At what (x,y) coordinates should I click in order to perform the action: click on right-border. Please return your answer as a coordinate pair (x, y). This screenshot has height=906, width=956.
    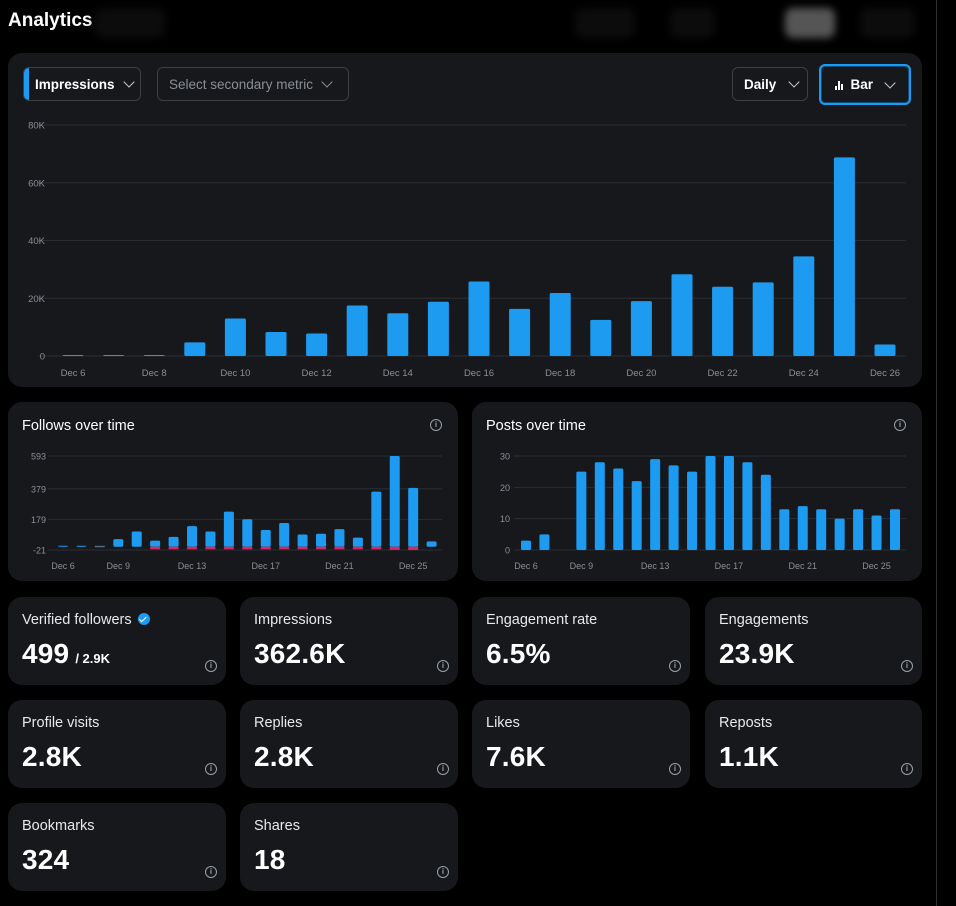
    Looking at the image, I should click on (936, 453).